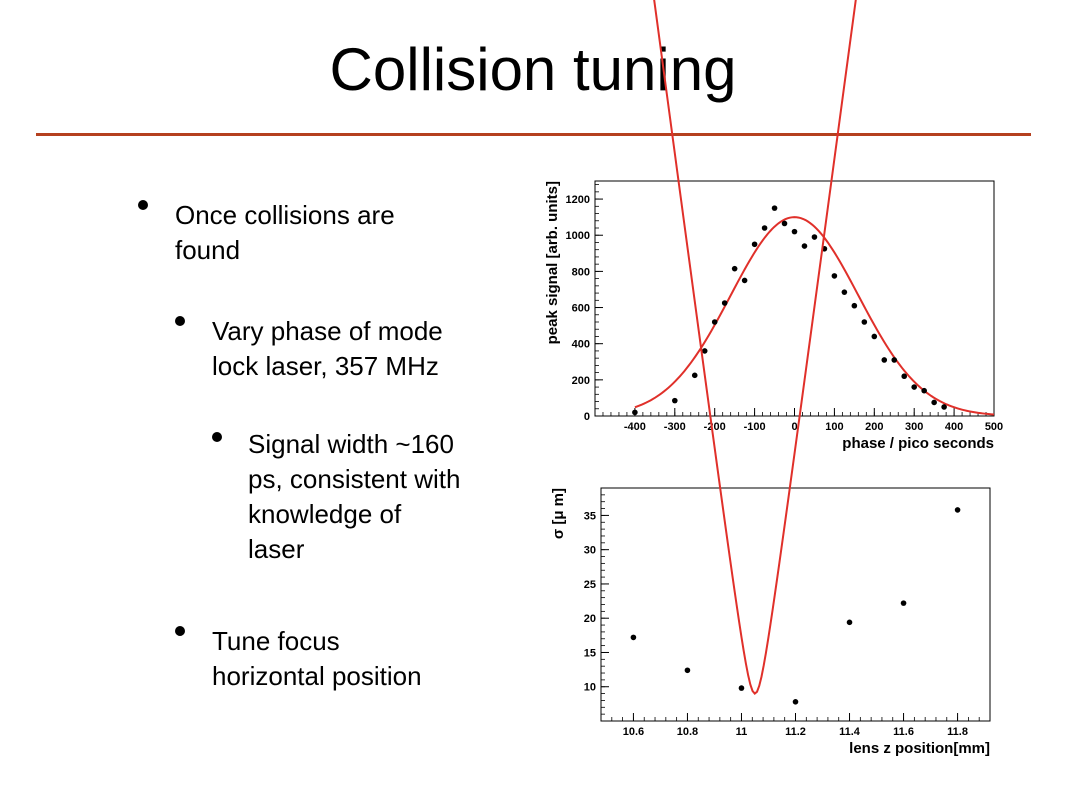 Image resolution: width=1066 pixels, height=800 pixels. I want to click on title-rule, so click(533, 134).